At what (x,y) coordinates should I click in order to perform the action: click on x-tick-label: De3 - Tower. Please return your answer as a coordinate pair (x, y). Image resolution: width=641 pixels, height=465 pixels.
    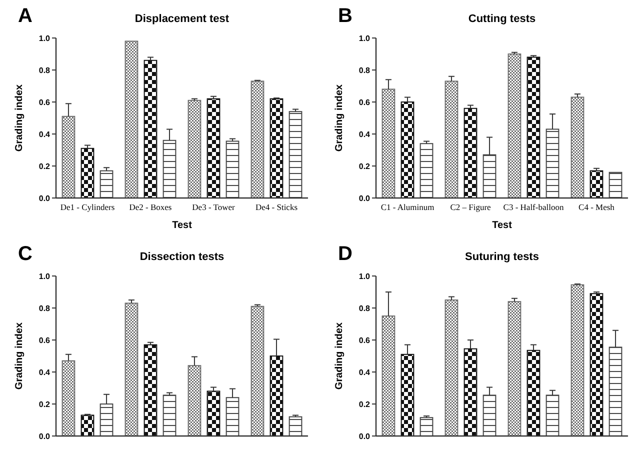
    Looking at the image, I should click on (214, 207).